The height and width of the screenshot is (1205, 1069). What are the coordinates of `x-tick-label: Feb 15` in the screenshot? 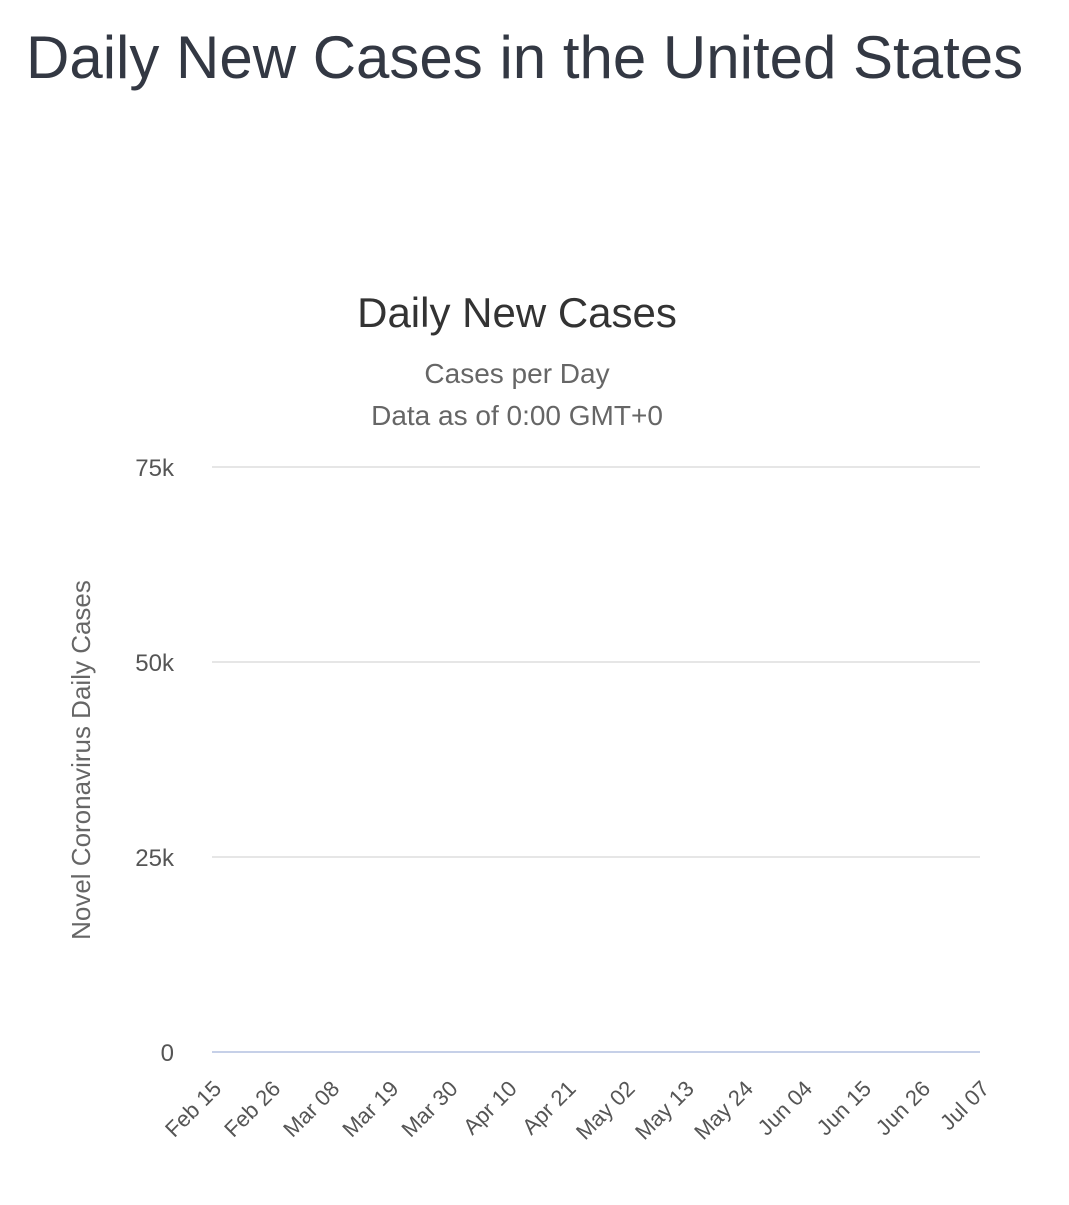 It's located at (193, 1109).